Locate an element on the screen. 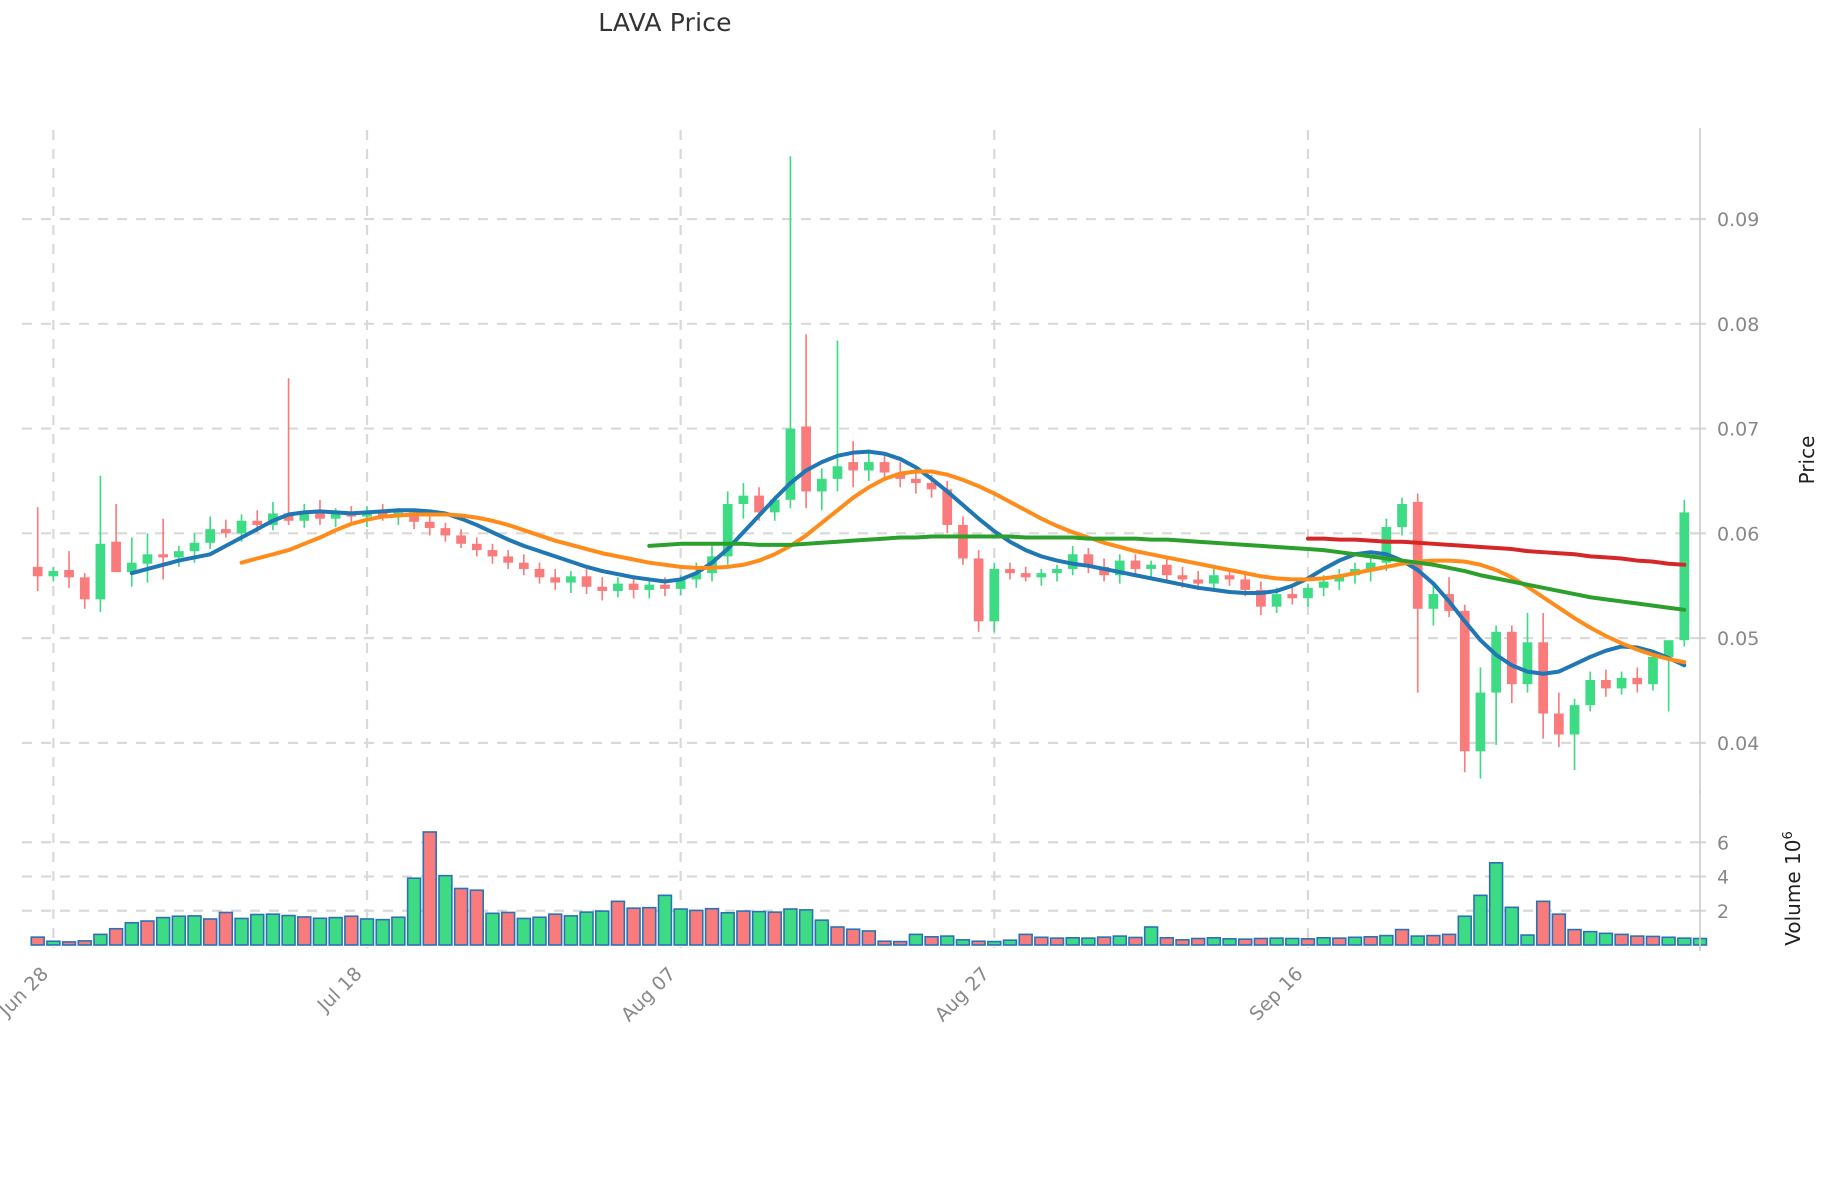  price-tick-label: 0.08 is located at coordinates (1738, 325).